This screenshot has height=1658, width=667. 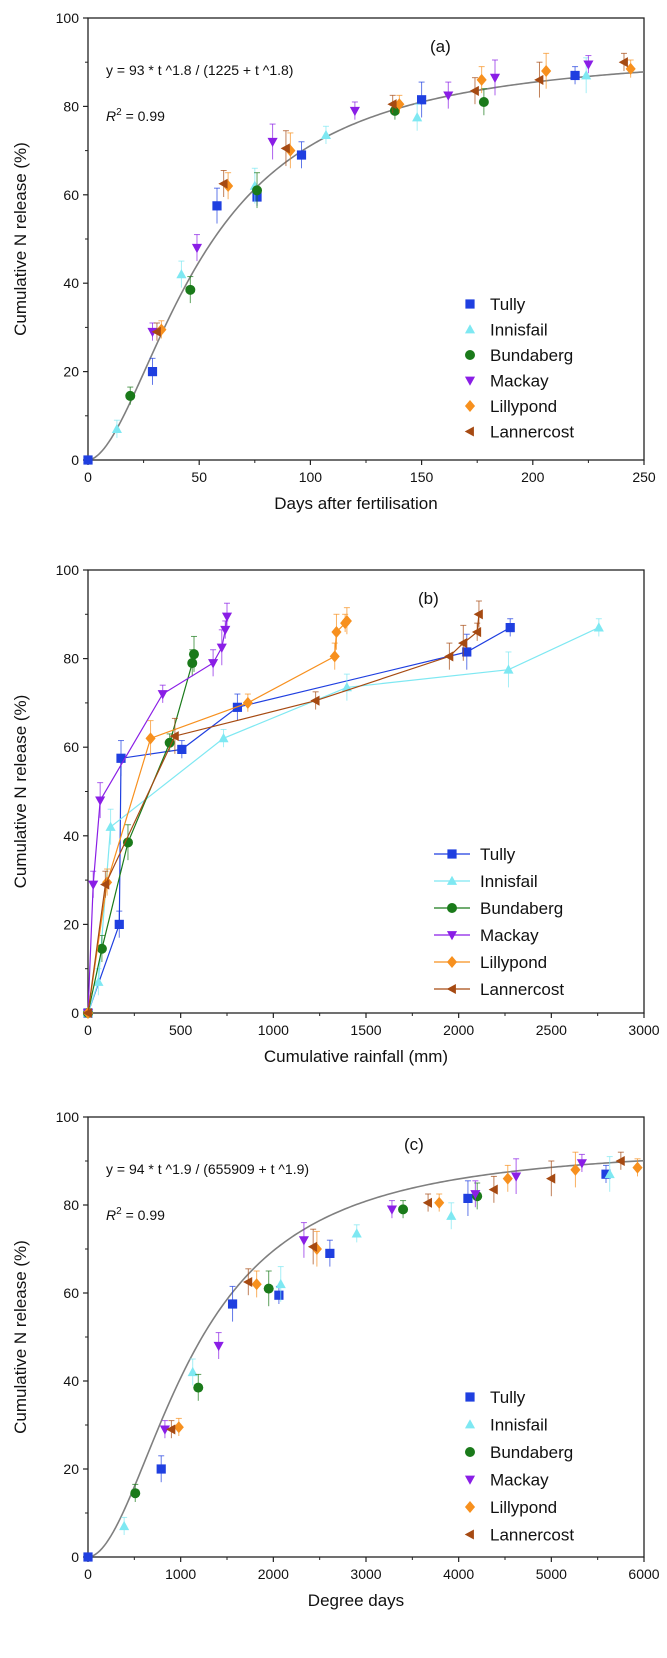 I want to click on y-tick-label: 60, so click(x=71, y=1293).